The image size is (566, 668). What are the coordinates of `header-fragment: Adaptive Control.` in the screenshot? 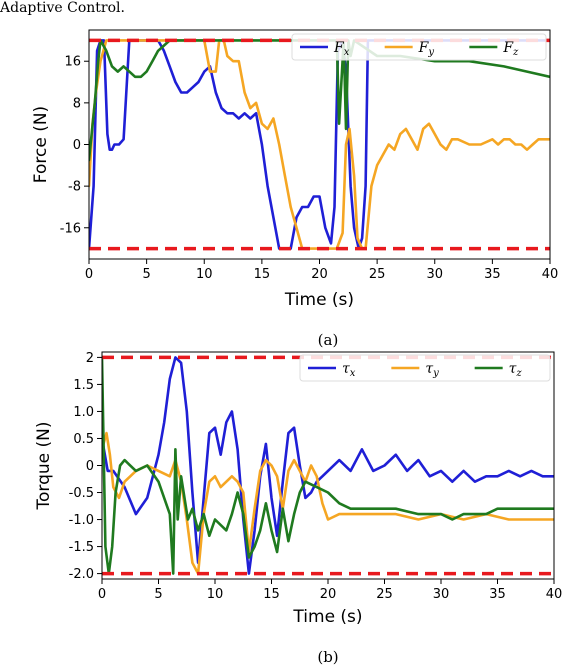 It's located at (62, 8).